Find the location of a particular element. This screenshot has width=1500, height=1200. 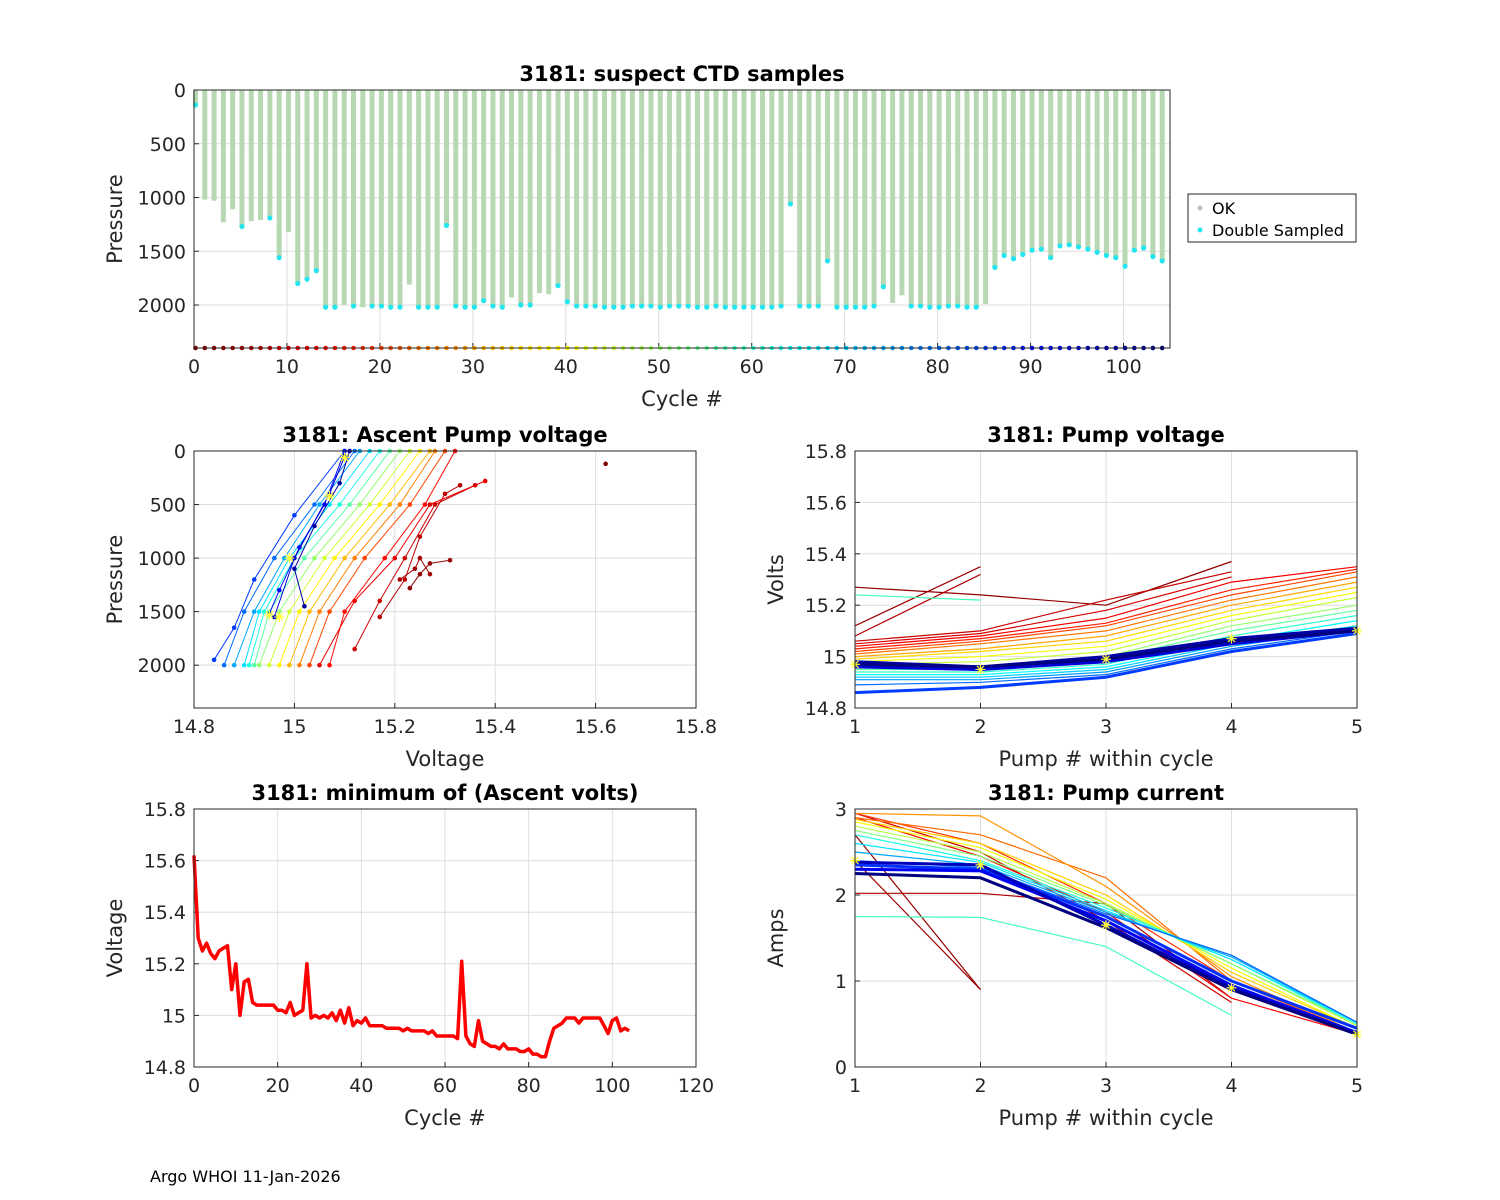

x-tick-label: 14.8 is located at coordinates (194, 727).